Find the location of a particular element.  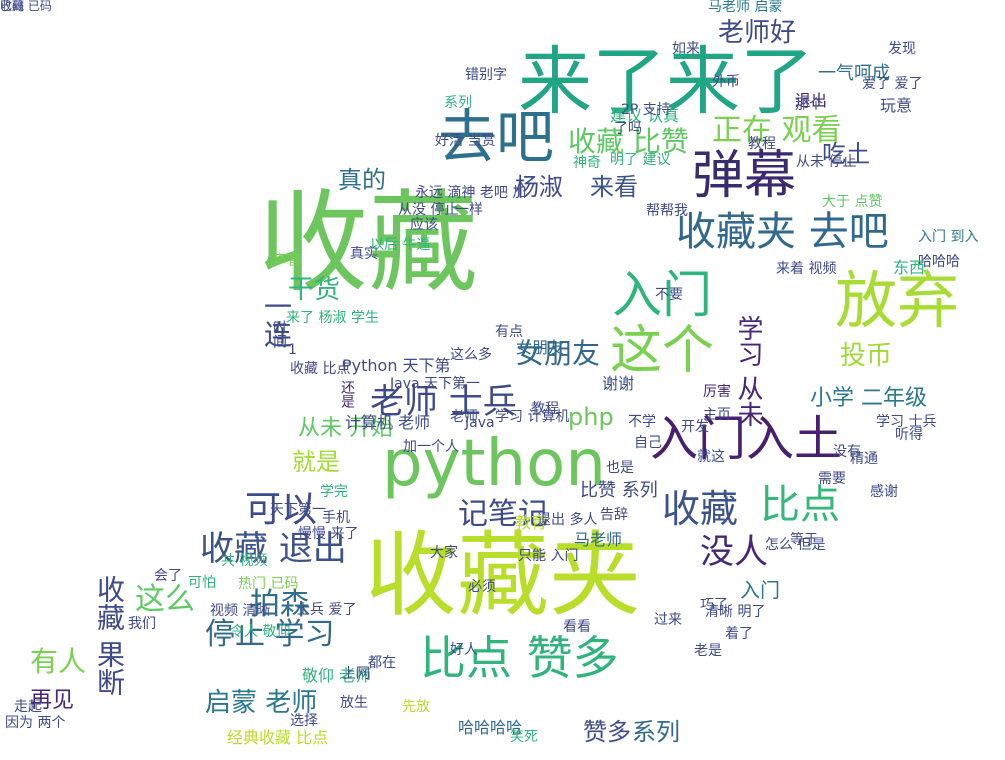

cloud-word: 着了 is located at coordinates (739, 634).